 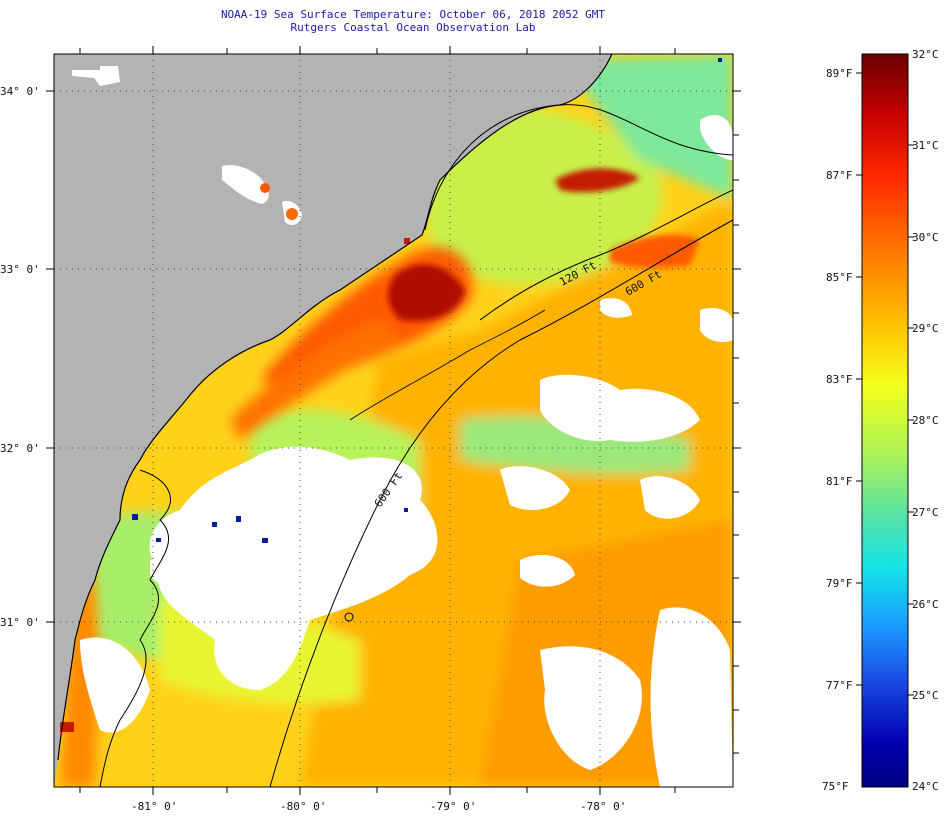 I want to click on cb-f-89: 89°F, so click(x=839, y=73).